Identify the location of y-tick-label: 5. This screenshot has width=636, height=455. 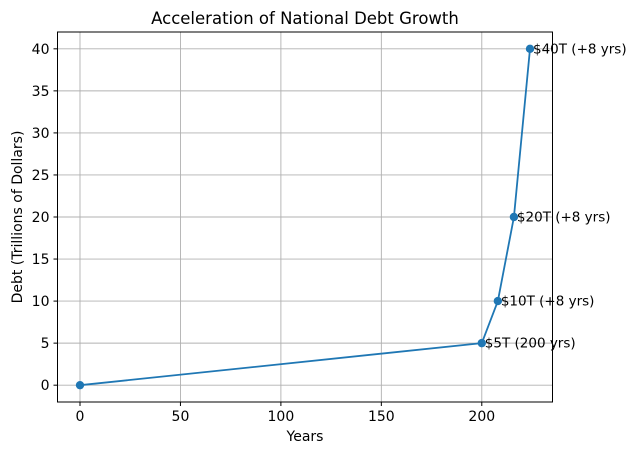
(45, 344).